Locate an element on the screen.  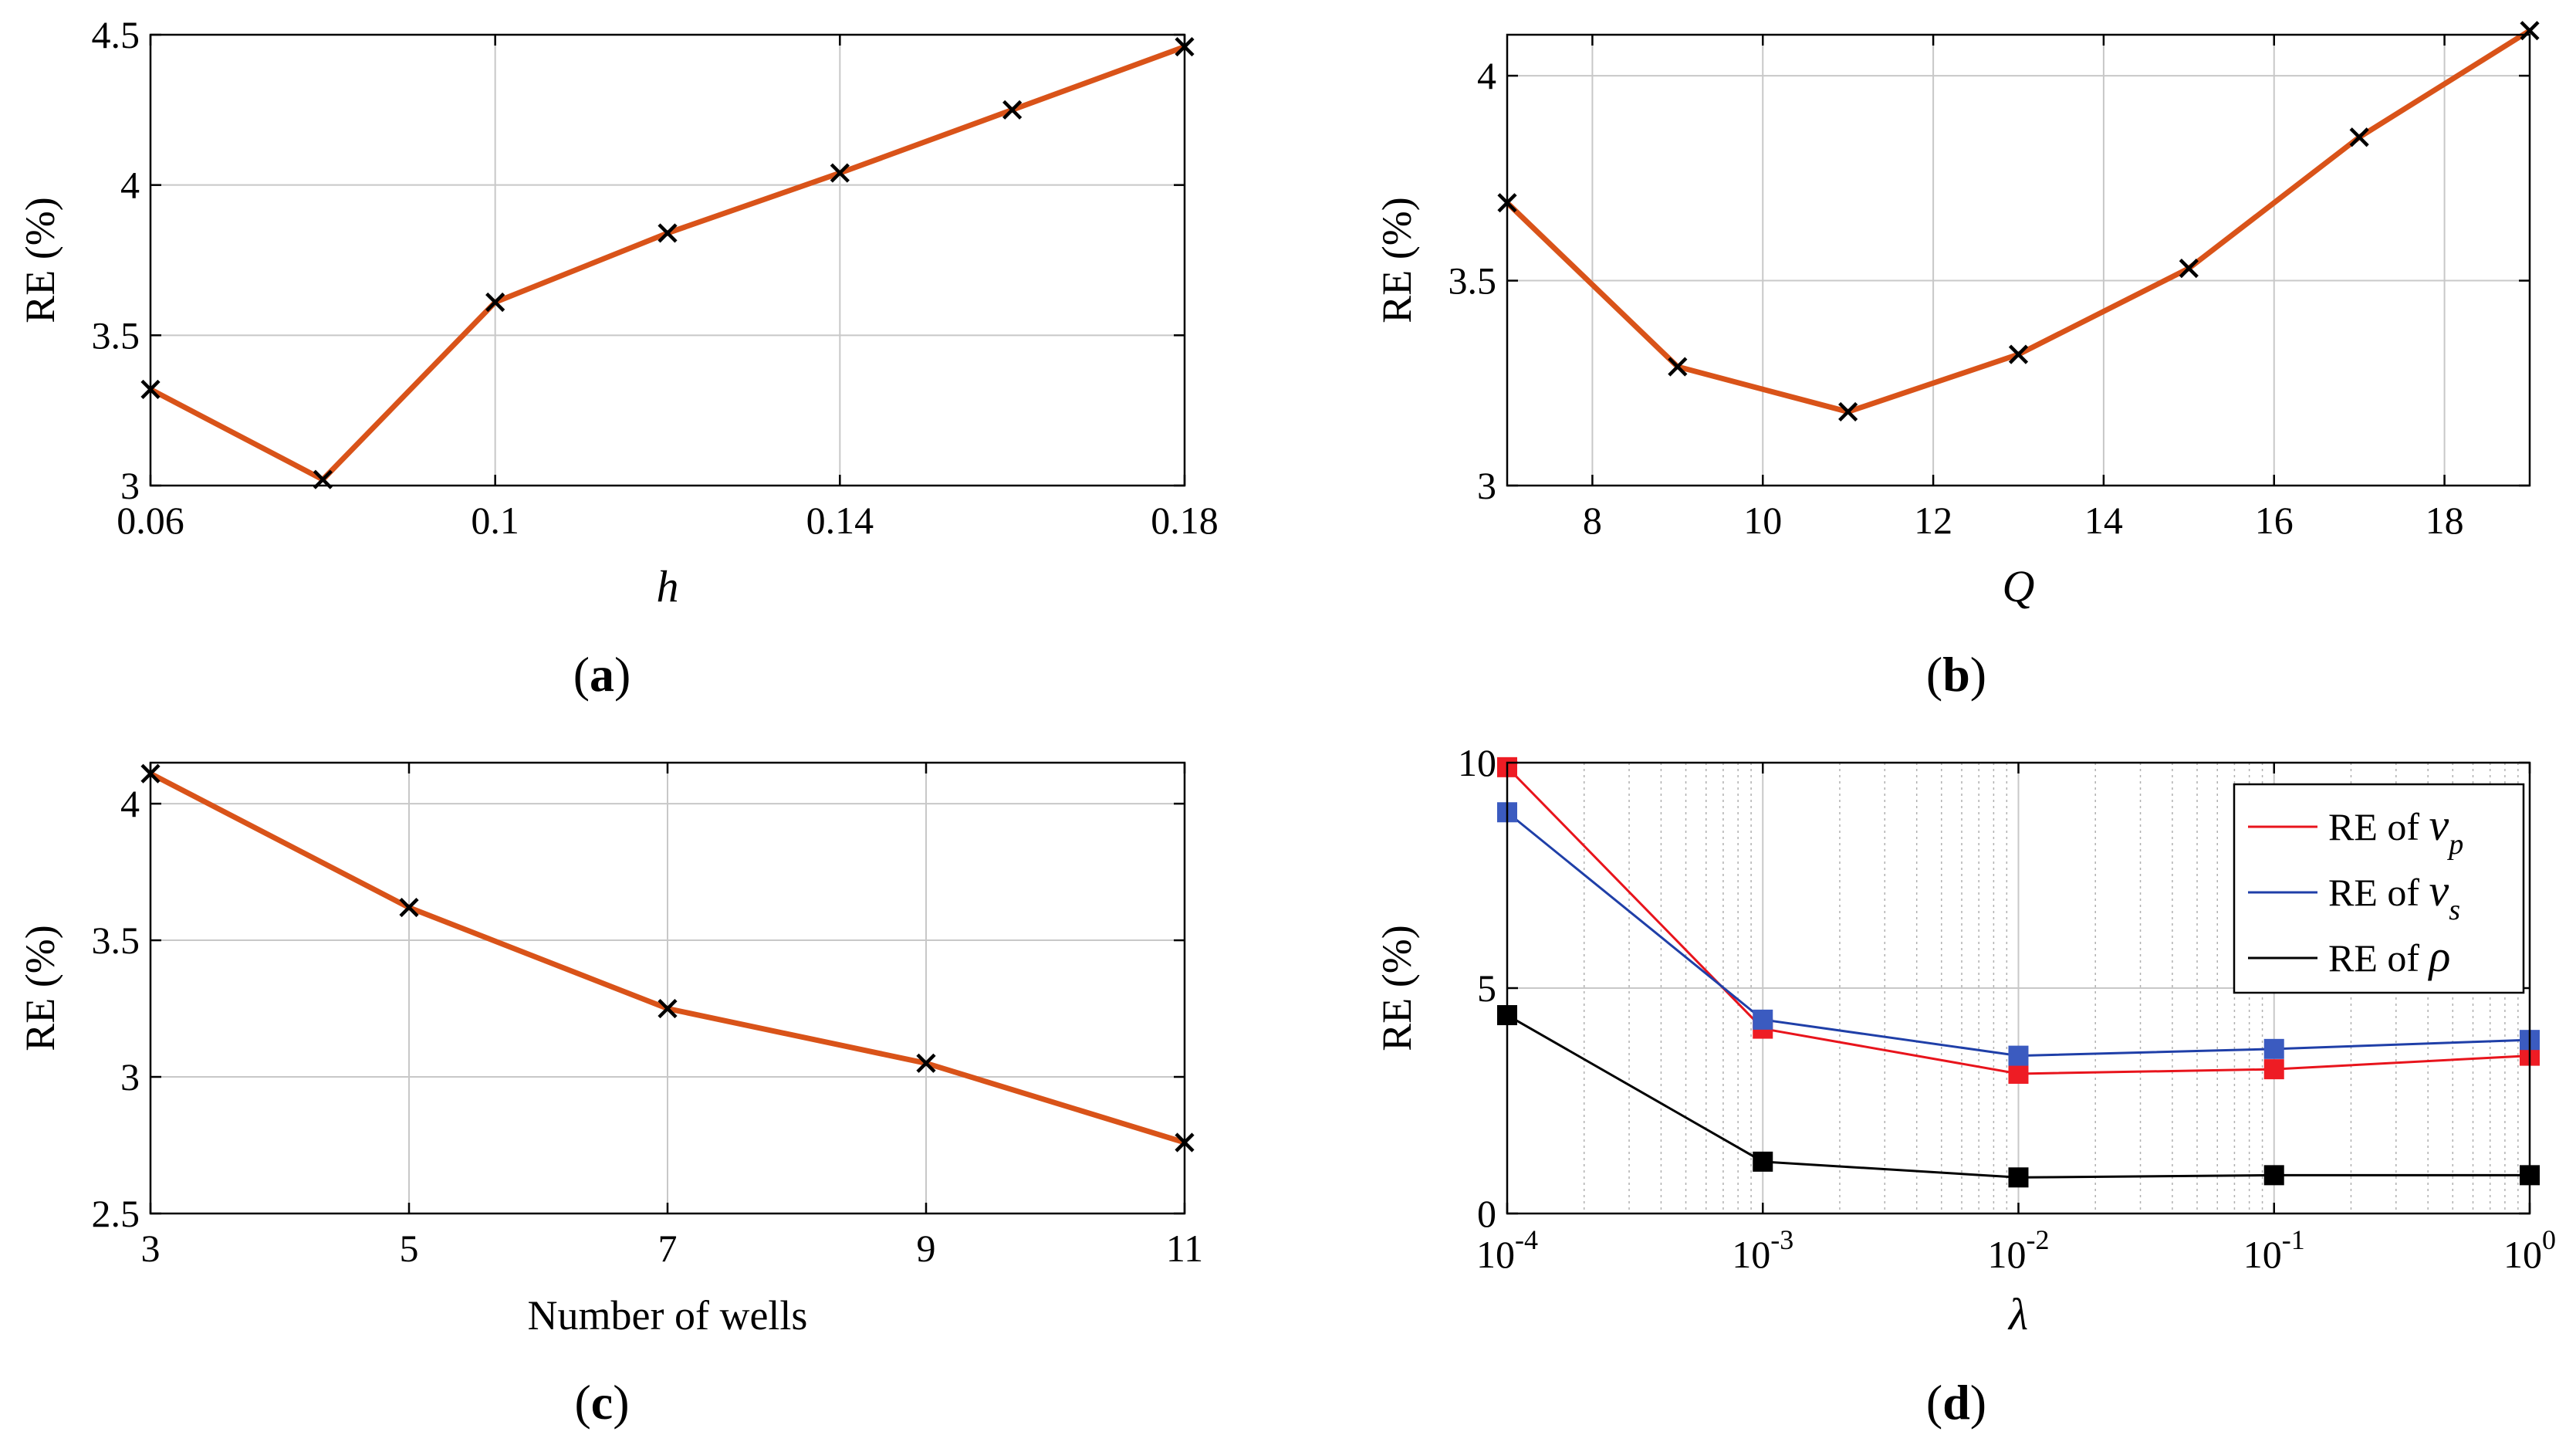
plot-area is located at coordinates (2018, 261).